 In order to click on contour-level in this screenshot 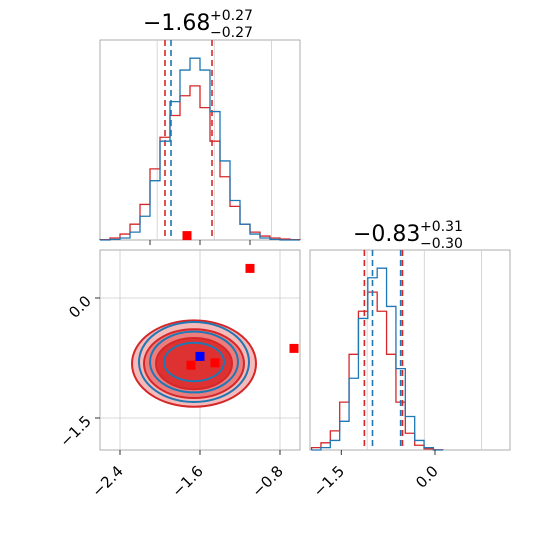, I will do `click(194, 362)`.